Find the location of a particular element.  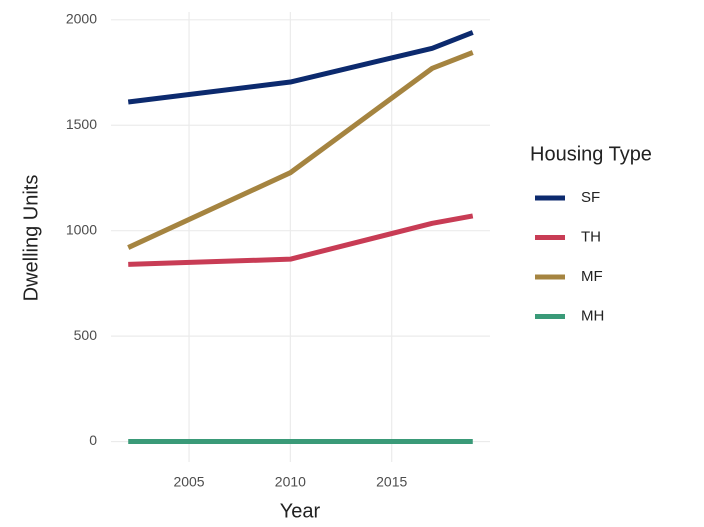

legend-label: MH is located at coordinates (592, 315).